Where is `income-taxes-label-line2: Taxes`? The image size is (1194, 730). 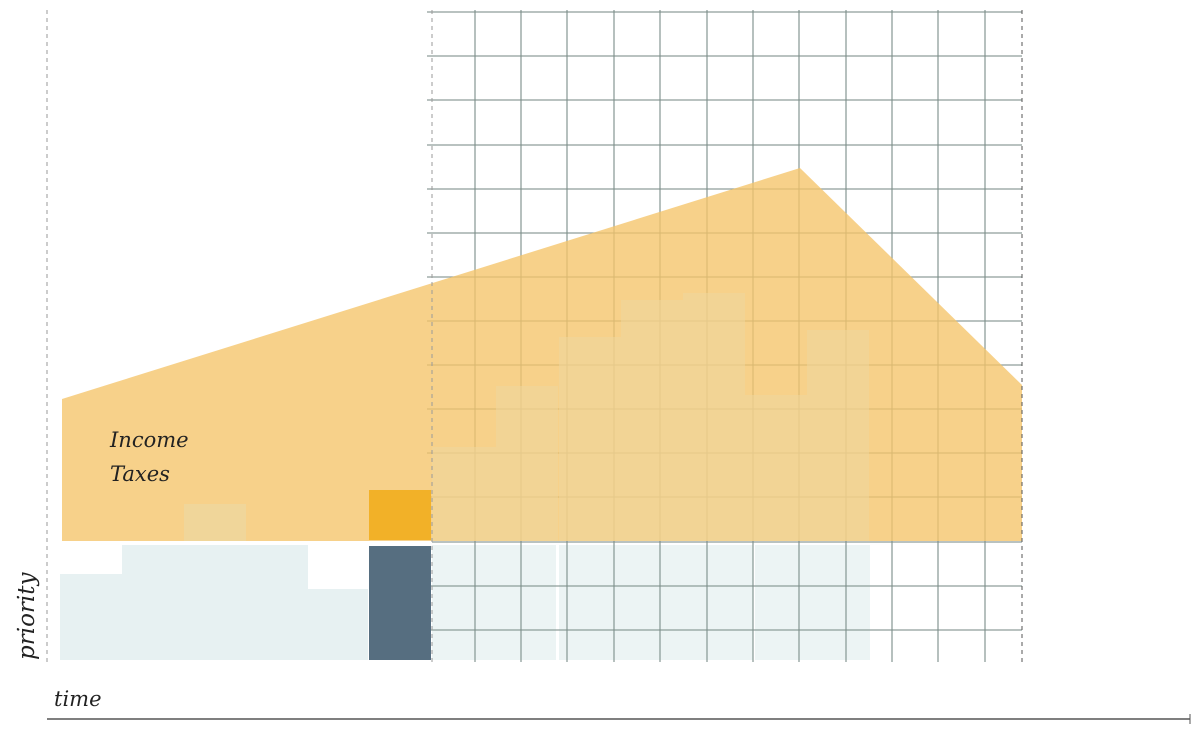 income-taxes-label-line2: Taxes is located at coordinates (140, 474).